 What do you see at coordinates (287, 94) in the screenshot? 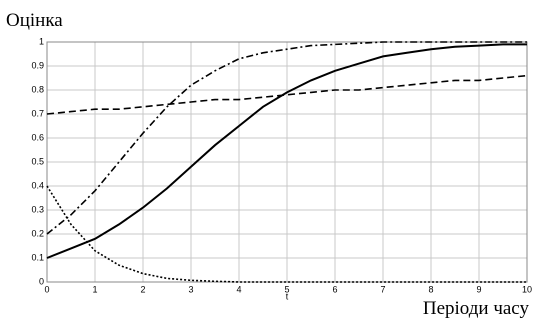
I see `series-line` at bounding box center [287, 94].